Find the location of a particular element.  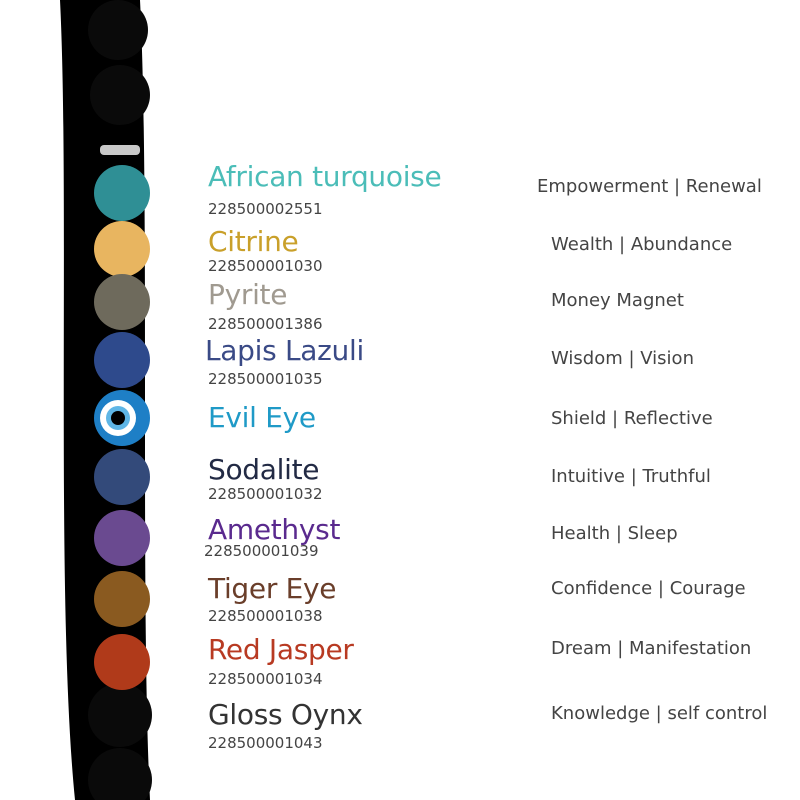

stone-code: 228500001030 is located at coordinates (265, 266).